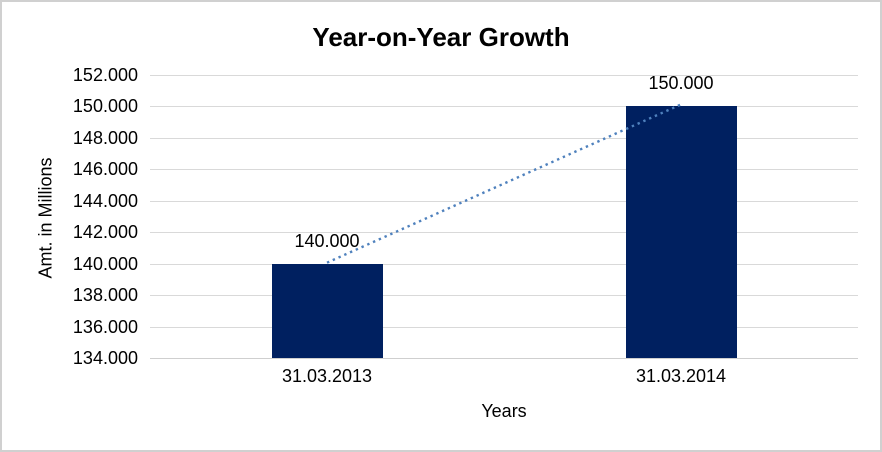 The height and width of the screenshot is (452, 882). What do you see at coordinates (105, 201) in the screenshot?
I see `y-tick-label: 144.000` at bounding box center [105, 201].